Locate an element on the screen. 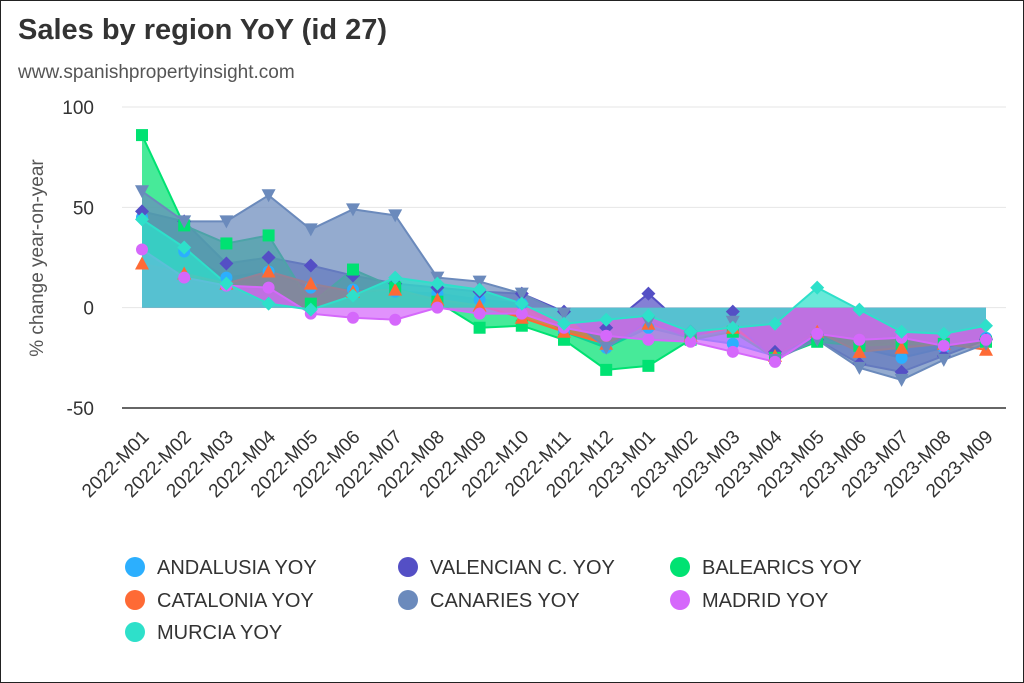  data-point-andalusia-yoy is located at coordinates (901, 357).